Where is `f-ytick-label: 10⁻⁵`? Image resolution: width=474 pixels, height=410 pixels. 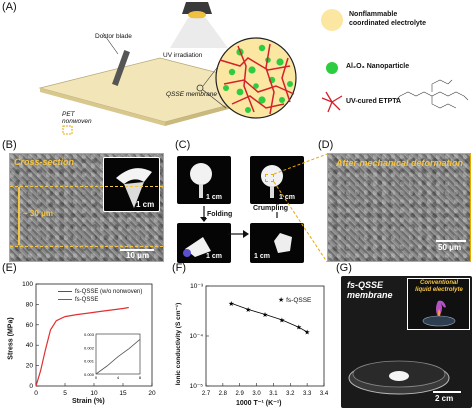 f-ytick-label: 10⁻⁵ is located at coordinates (197, 386).